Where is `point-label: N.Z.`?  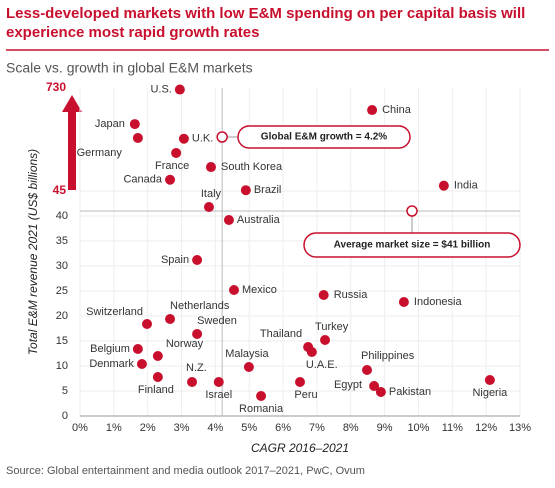
point-label: N.Z. is located at coordinates (196, 368).